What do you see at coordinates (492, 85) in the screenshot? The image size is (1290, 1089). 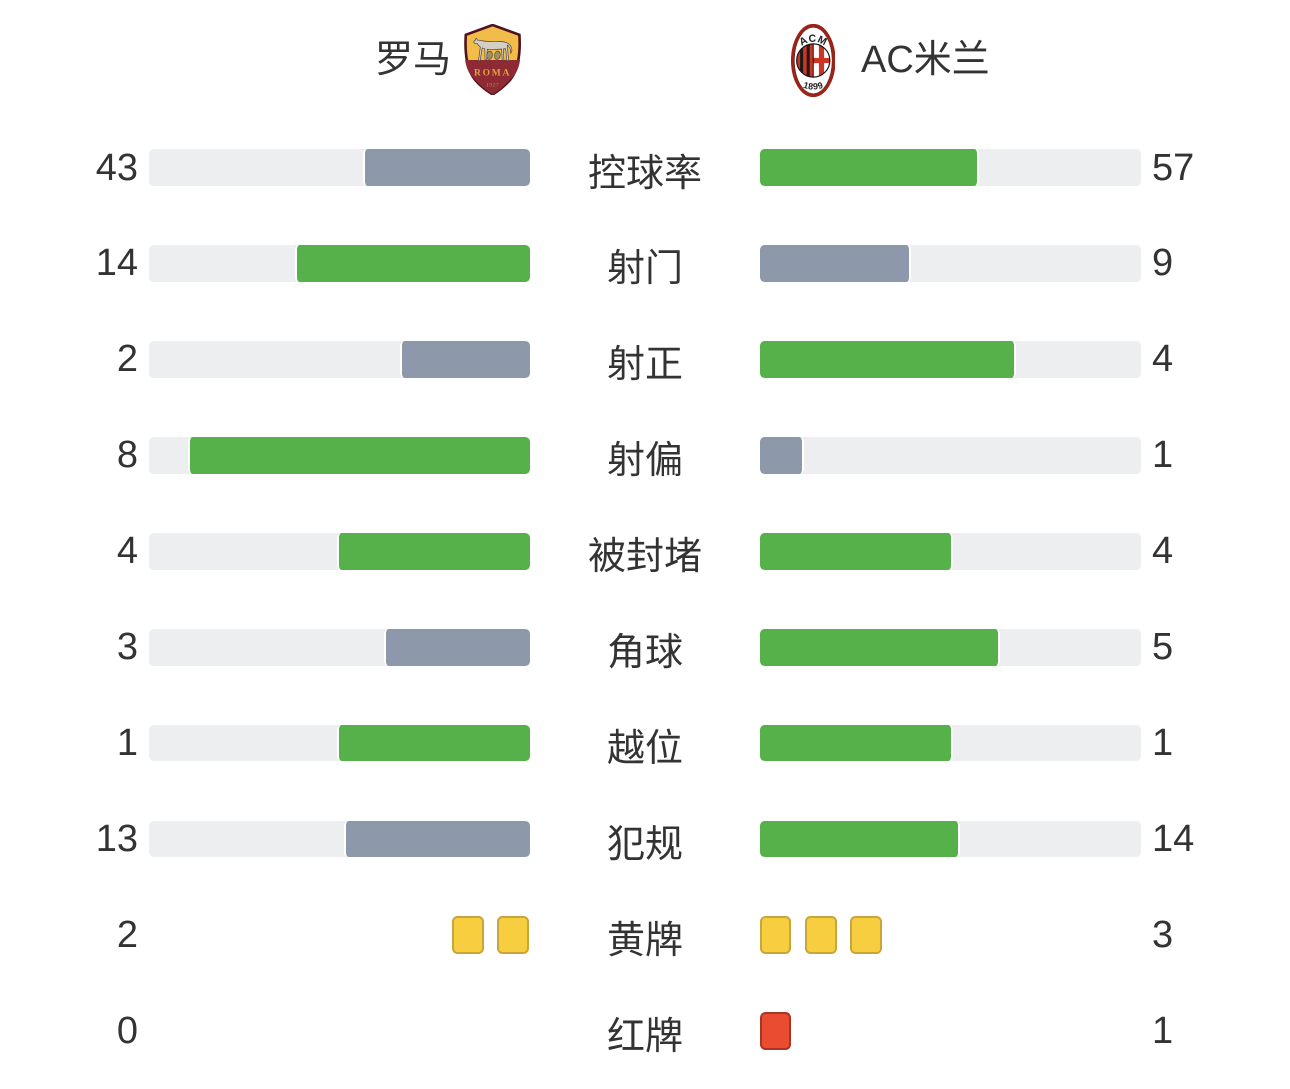 I see `svg-text: 1927` at bounding box center [492, 85].